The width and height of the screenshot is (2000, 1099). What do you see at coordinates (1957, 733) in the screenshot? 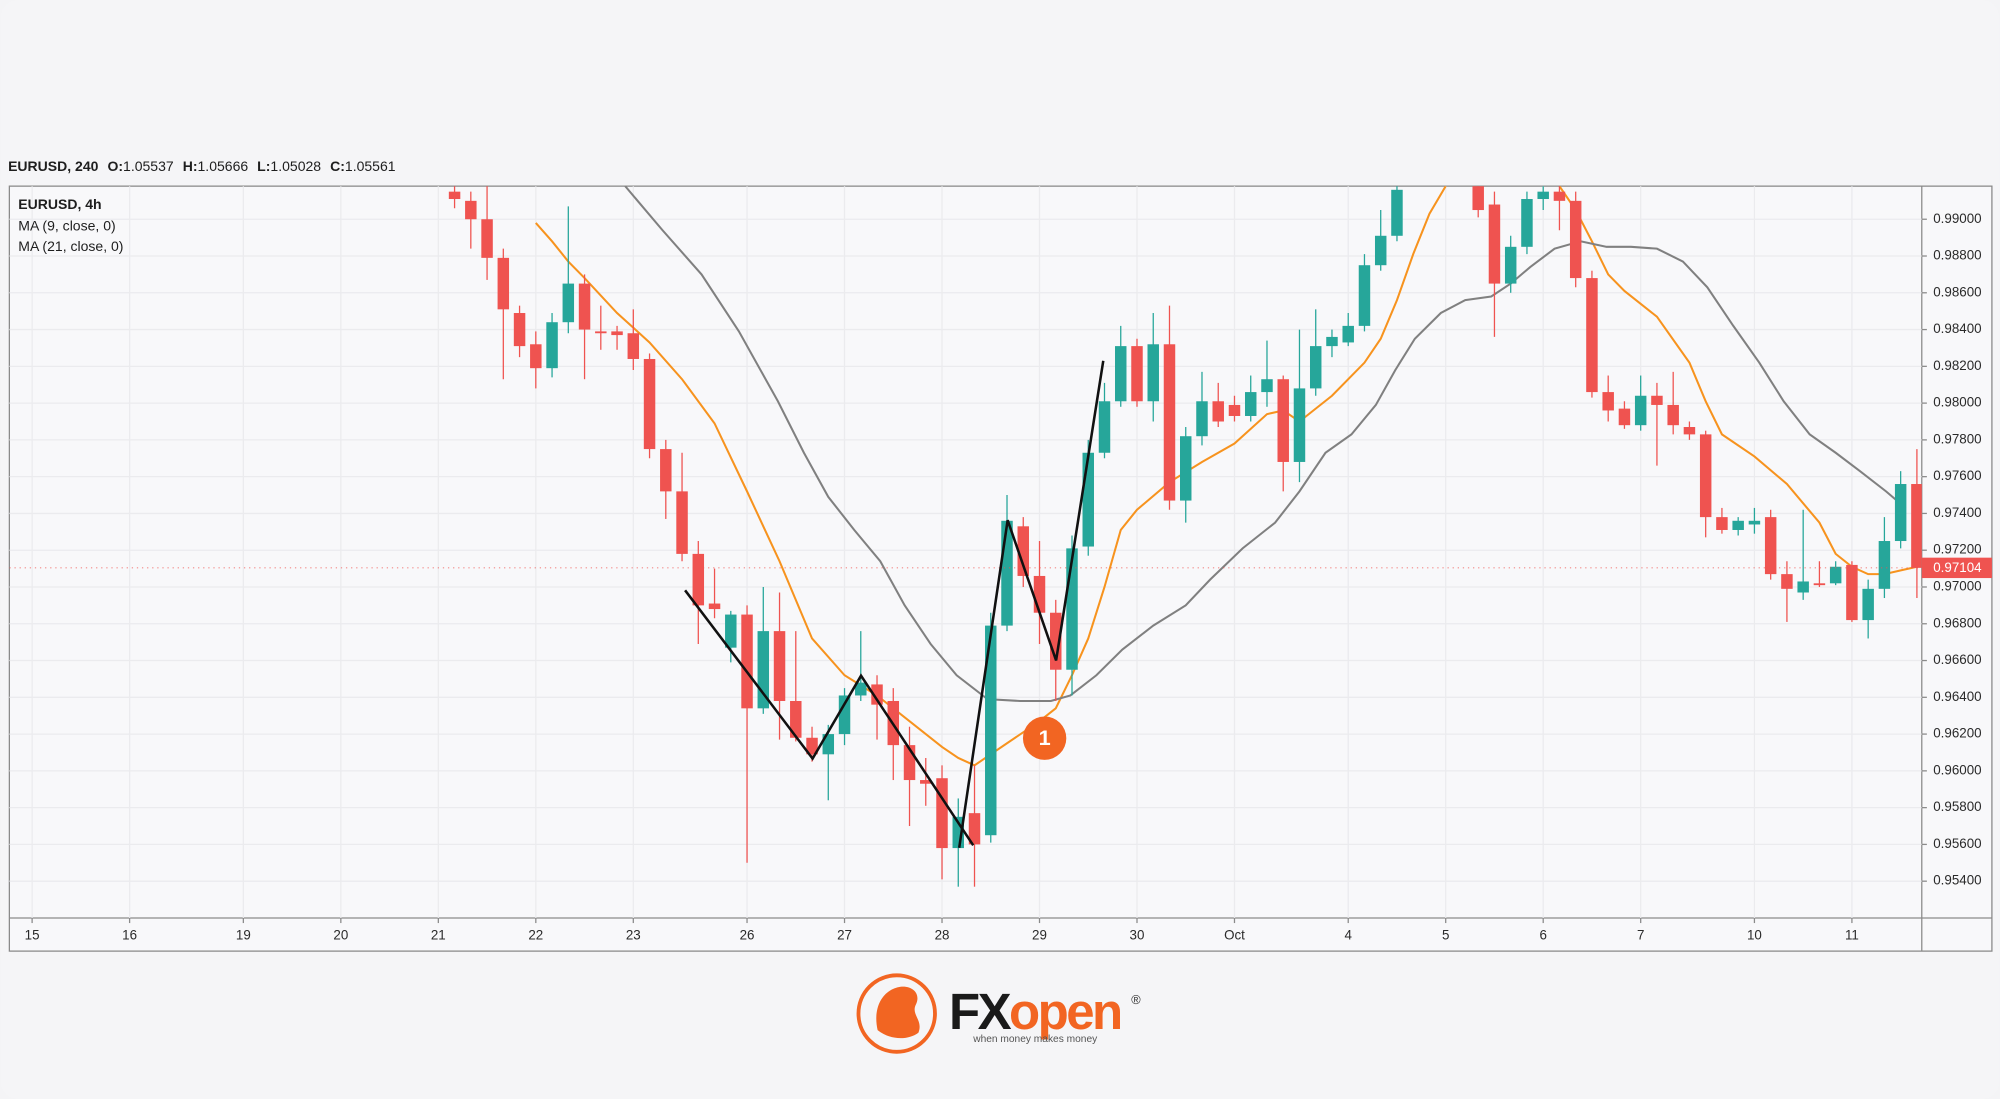
I see `y-tick-label: 0.96200` at bounding box center [1957, 733].